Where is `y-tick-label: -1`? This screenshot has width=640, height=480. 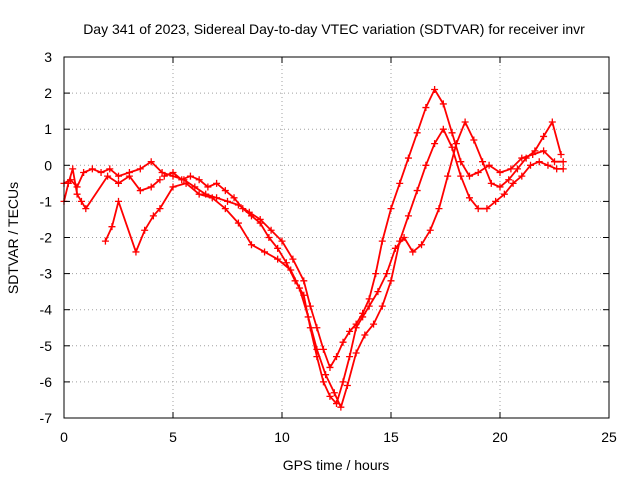 y-tick-label: -1 is located at coordinates (46, 201).